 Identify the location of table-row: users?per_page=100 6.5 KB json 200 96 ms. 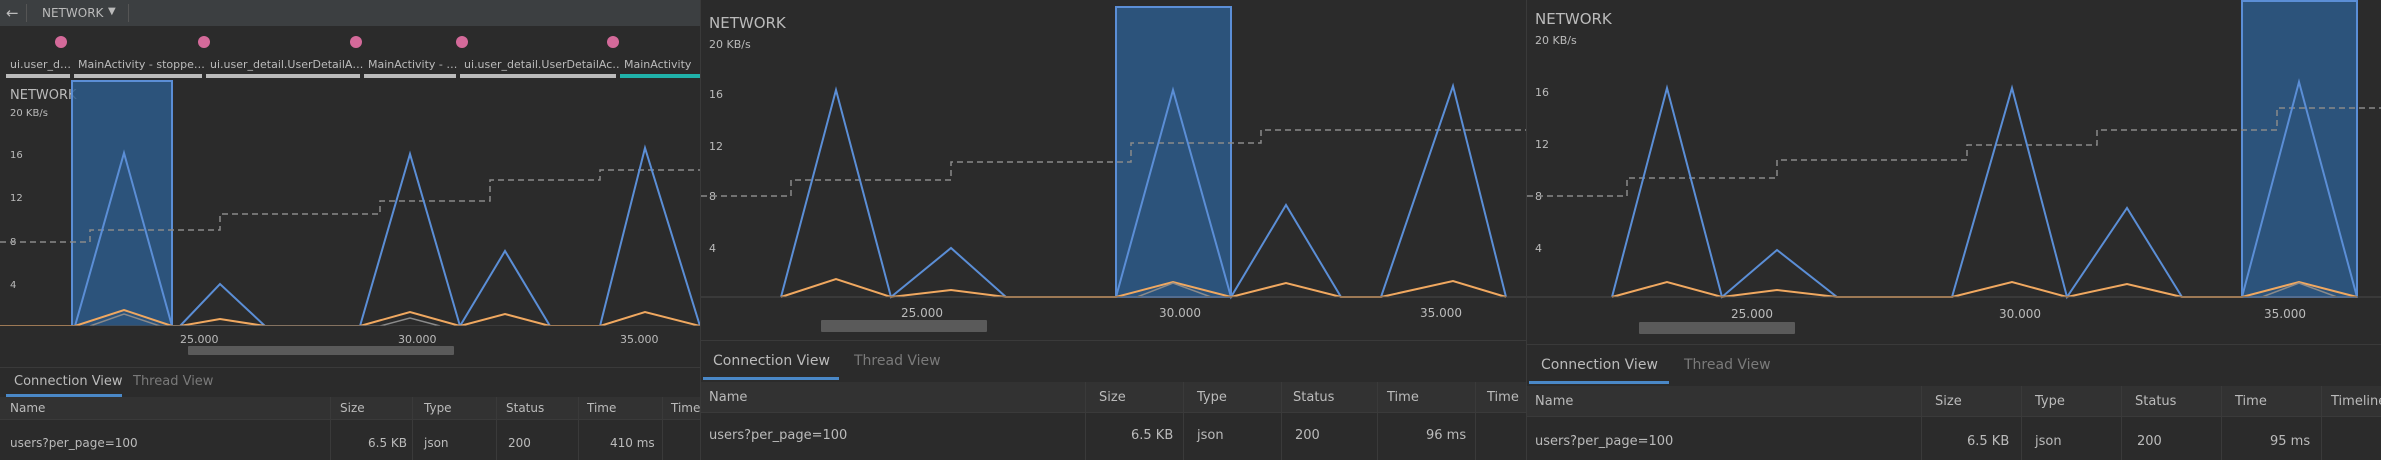
(1114, 437).